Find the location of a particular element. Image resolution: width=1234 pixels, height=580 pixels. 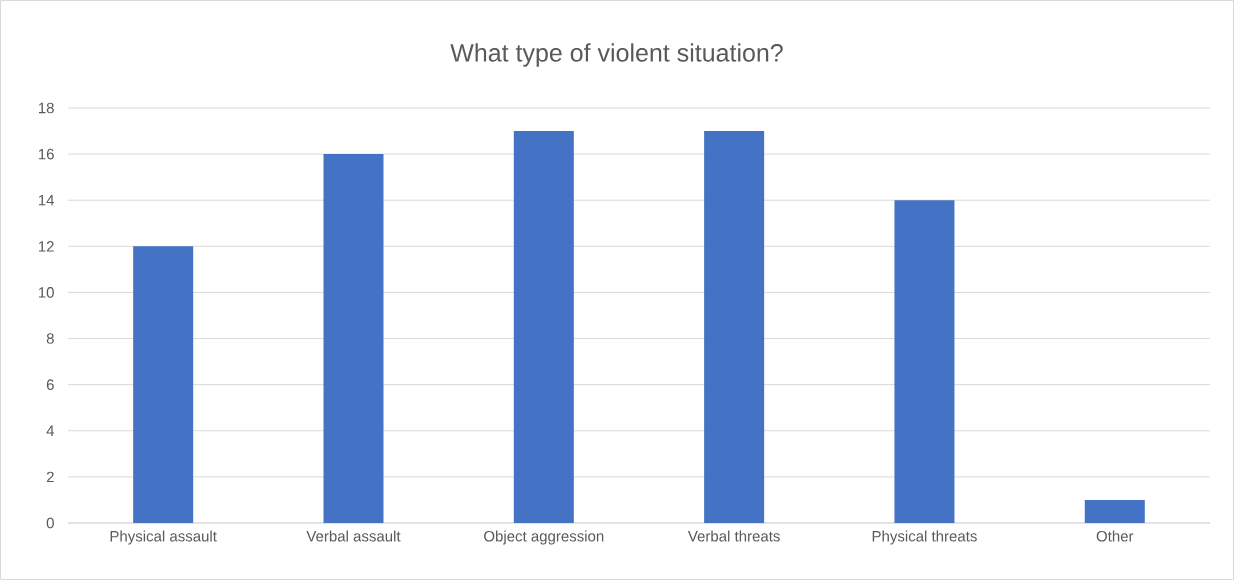

y-tick-label: 4 is located at coordinates (50, 430).